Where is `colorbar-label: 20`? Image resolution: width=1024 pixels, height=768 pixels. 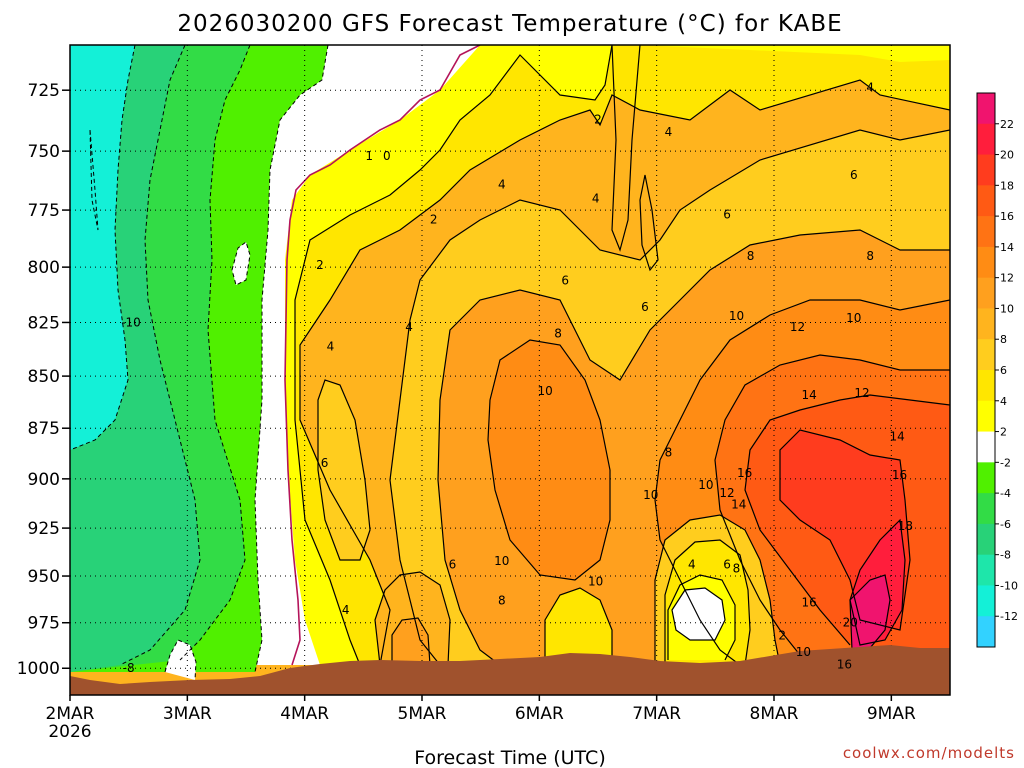
colorbar-label: 20 is located at coordinates (1007, 155).